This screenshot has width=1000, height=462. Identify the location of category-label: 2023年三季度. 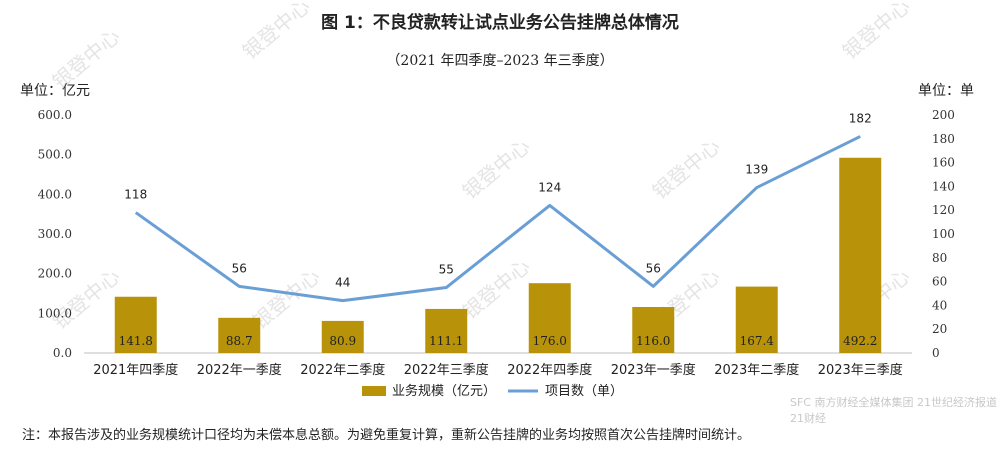
(860, 370).